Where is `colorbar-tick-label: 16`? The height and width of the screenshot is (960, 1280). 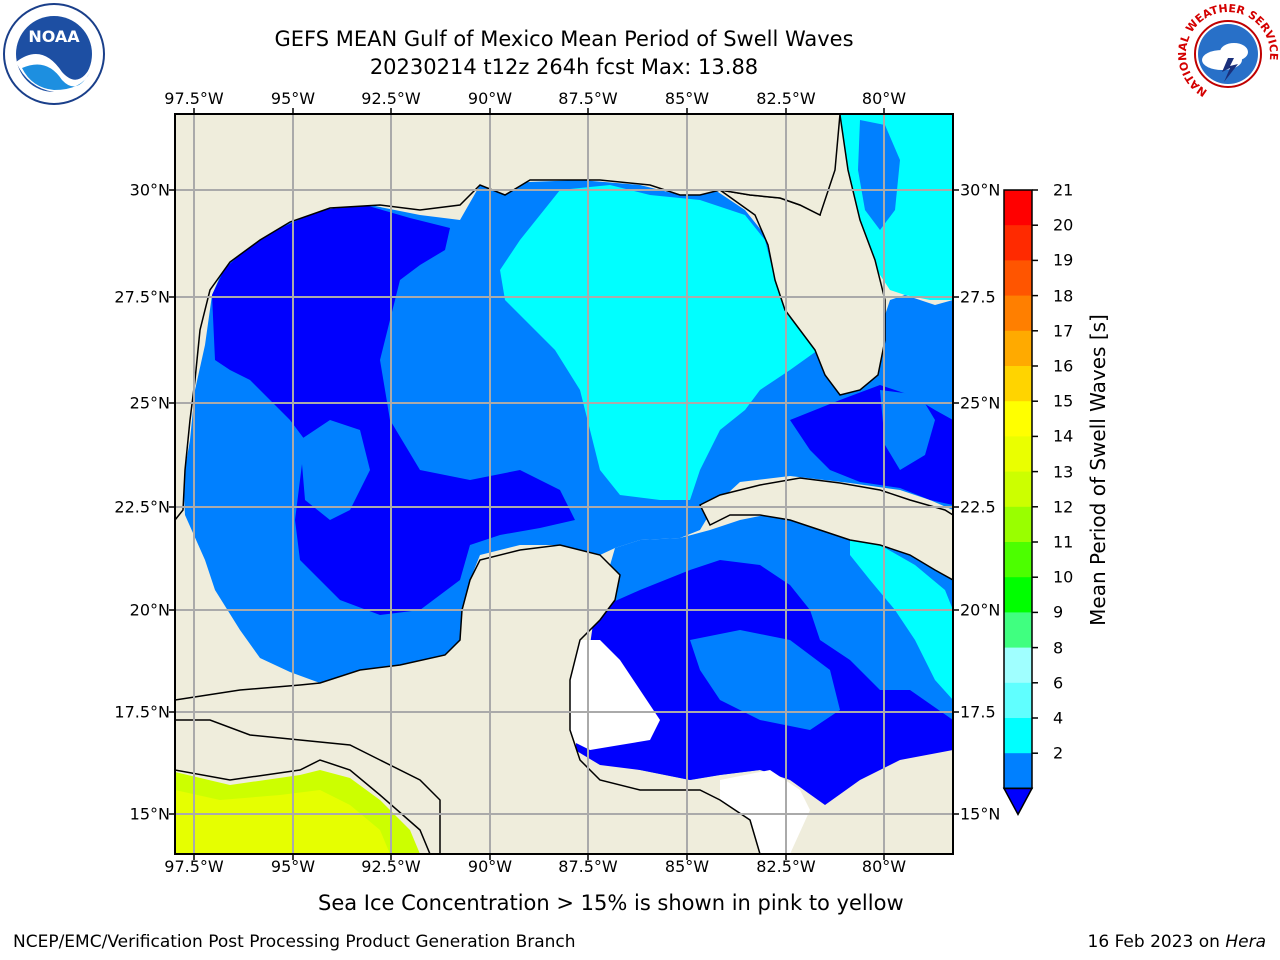
colorbar-tick-label: 16 is located at coordinates (1063, 366).